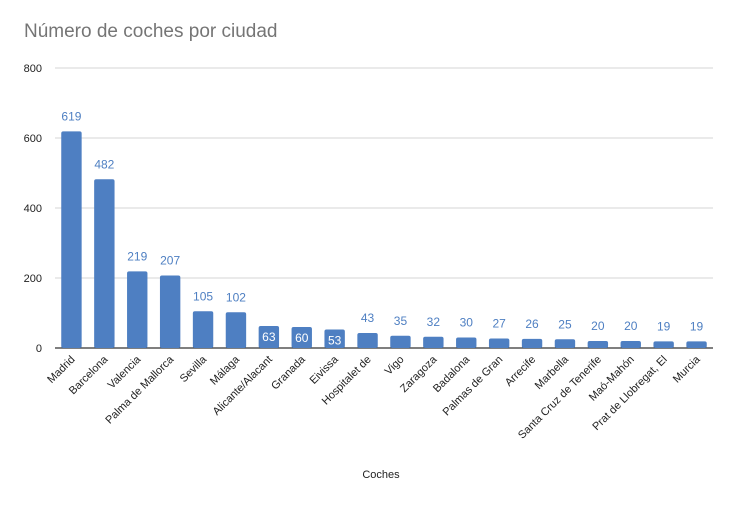 The width and height of the screenshot is (739, 506). Describe the element at coordinates (203, 296) in the screenshot. I see `data-label: 105` at that location.